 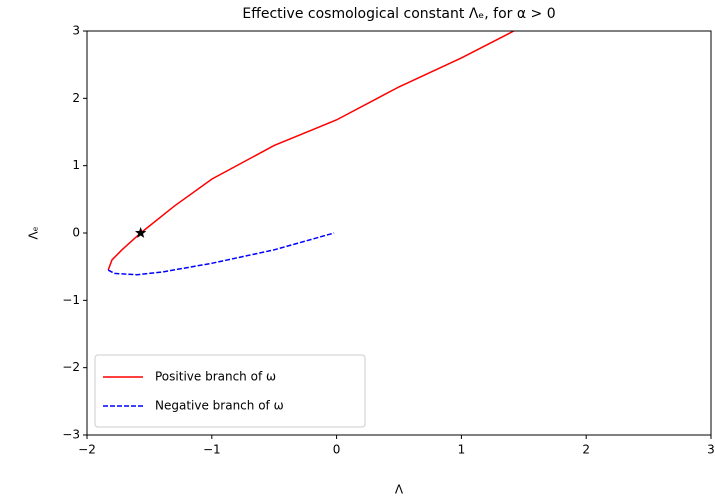 What do you see at coordinates (399, 490) in the screenshot?
I see `x-axis-label: Λ` at bounding box center [399, 490].